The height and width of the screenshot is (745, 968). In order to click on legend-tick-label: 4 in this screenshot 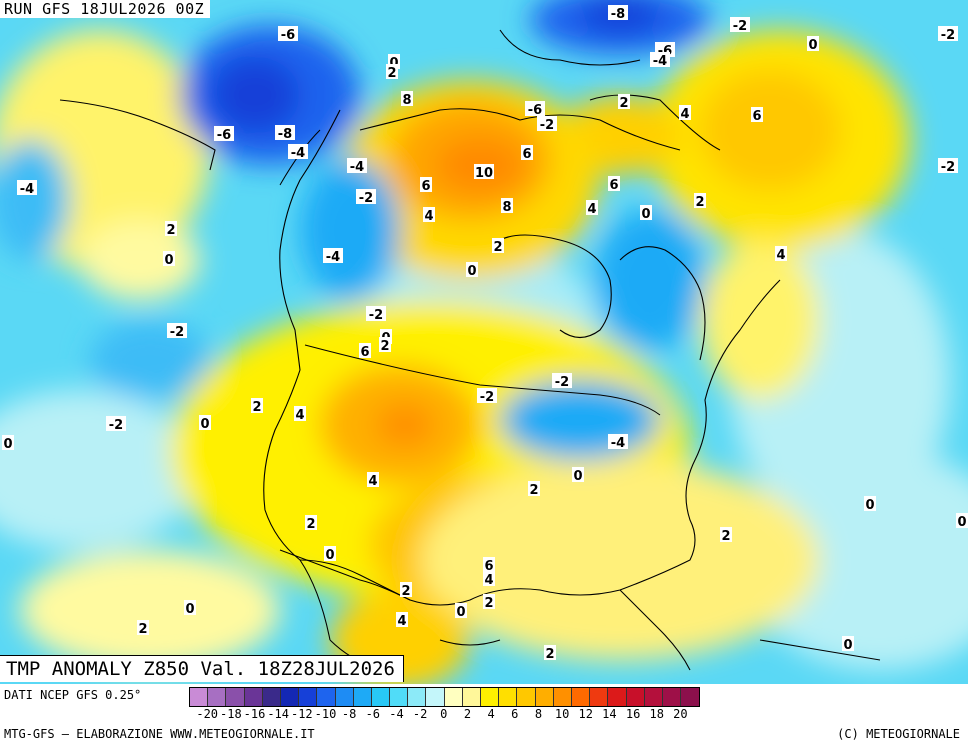, I will do `click(491, 714)`.